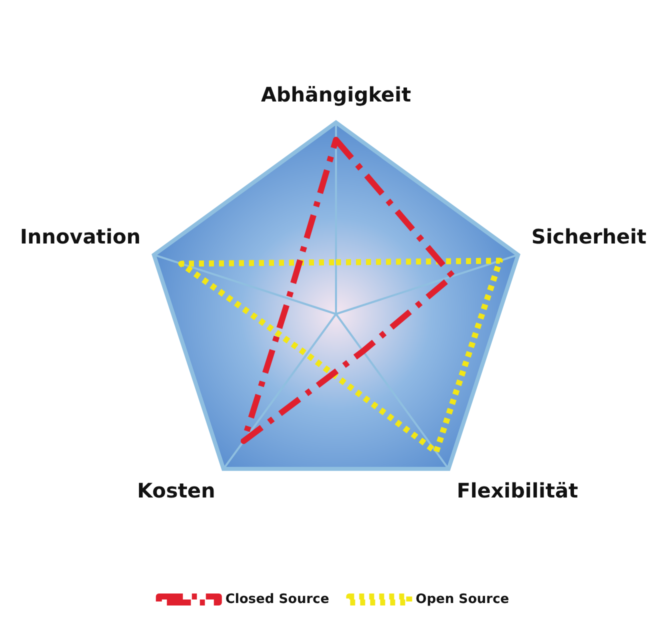  What do you see at coordinates (80, 236) in the screenshot?
I see `spoke-label: Innovation` at bounding box center [80, 236].